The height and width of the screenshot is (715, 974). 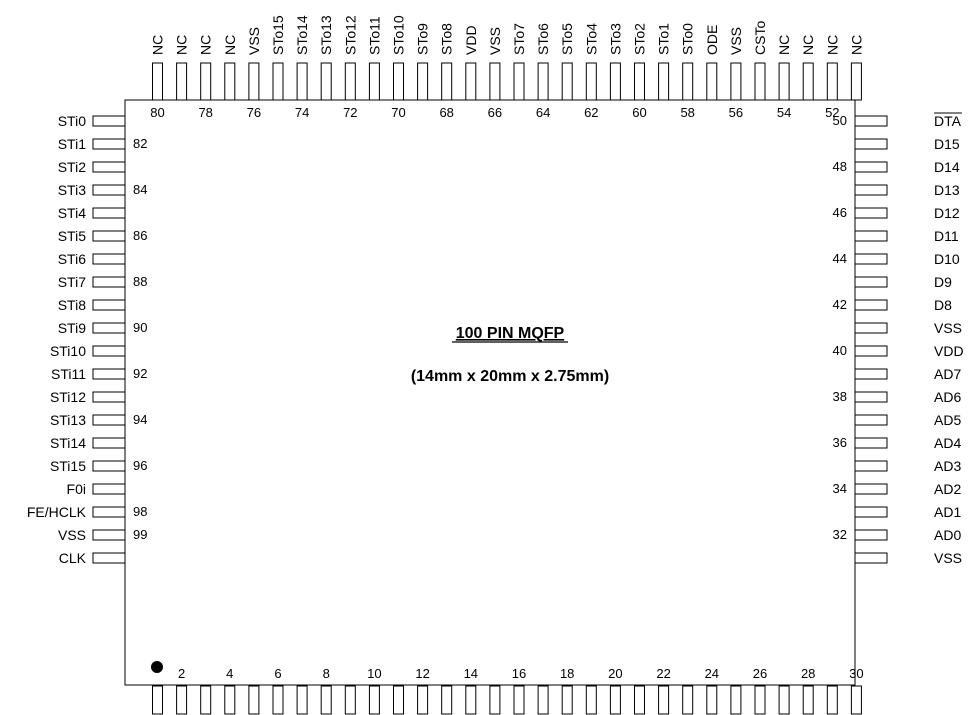 What do you see at coordinates (840, 166) in the screenshot?
I see `right-pin-number: 48` at bounding box center [840, 166].